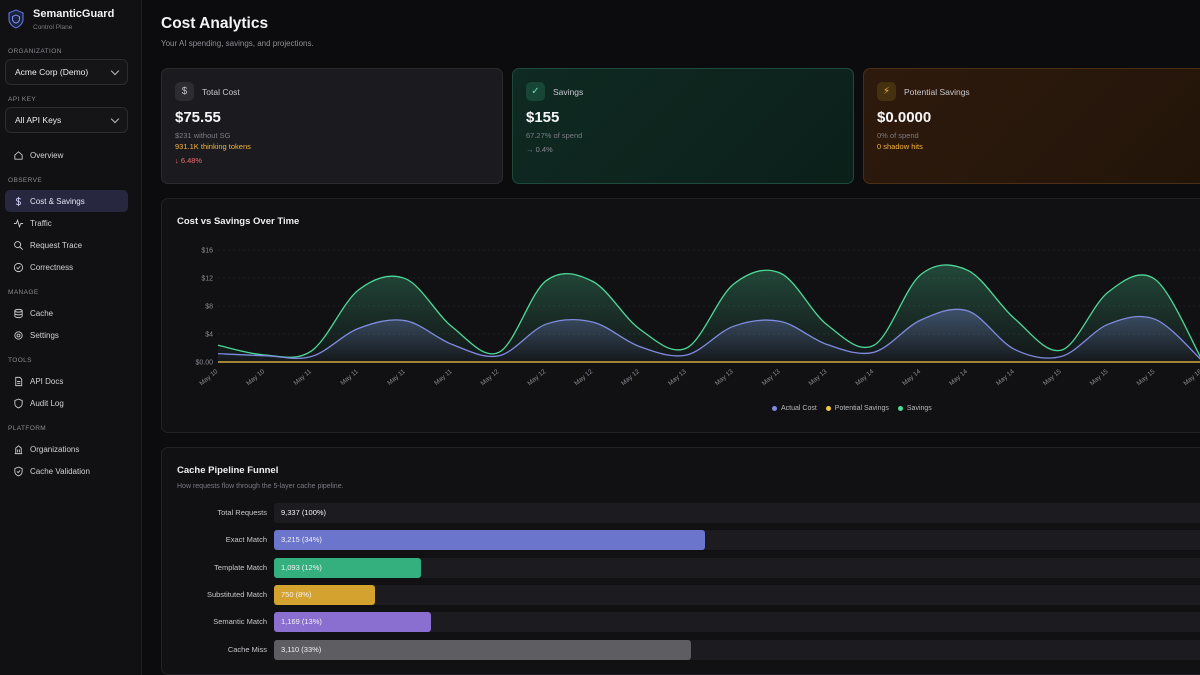 Image resolution: width=1200 pixels, height=675 pixels. Describe the element at coordinates (539, 149) in the screenshot. I see `savings-change: → 0.4%` at that location.